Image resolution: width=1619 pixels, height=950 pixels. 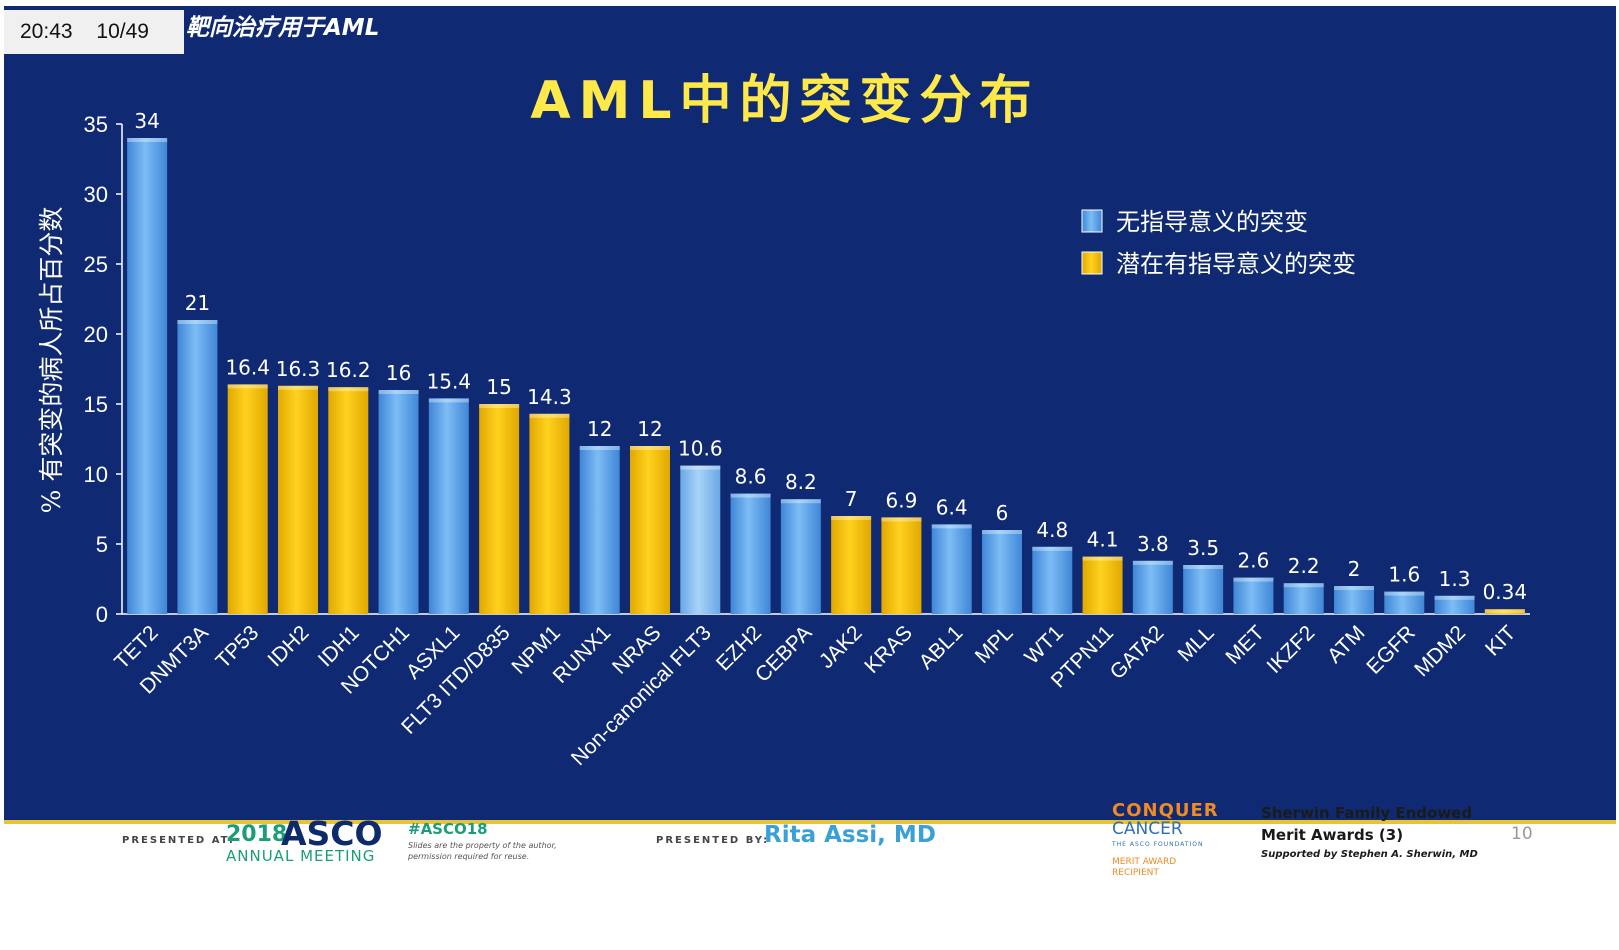 I want to click on x-tick-label: JAK2, so click(x=841, y=647).